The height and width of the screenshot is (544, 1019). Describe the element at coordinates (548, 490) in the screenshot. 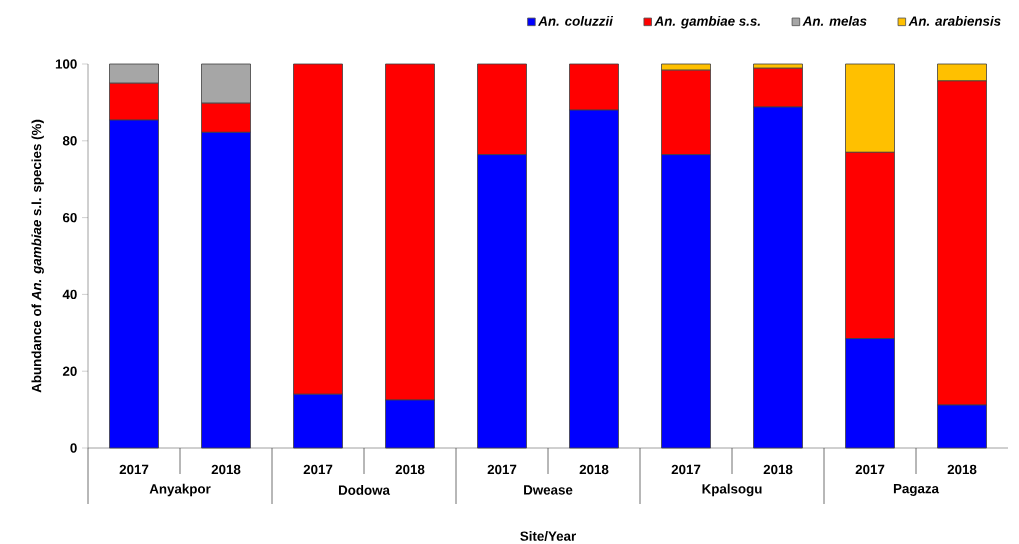

I see `text: Dwease` at that location.